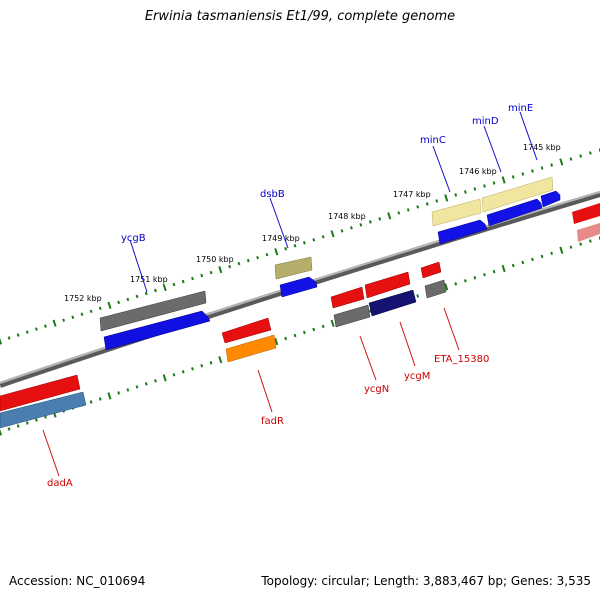  I want to click on label-ycgB: ycgB, so click(133, 238).